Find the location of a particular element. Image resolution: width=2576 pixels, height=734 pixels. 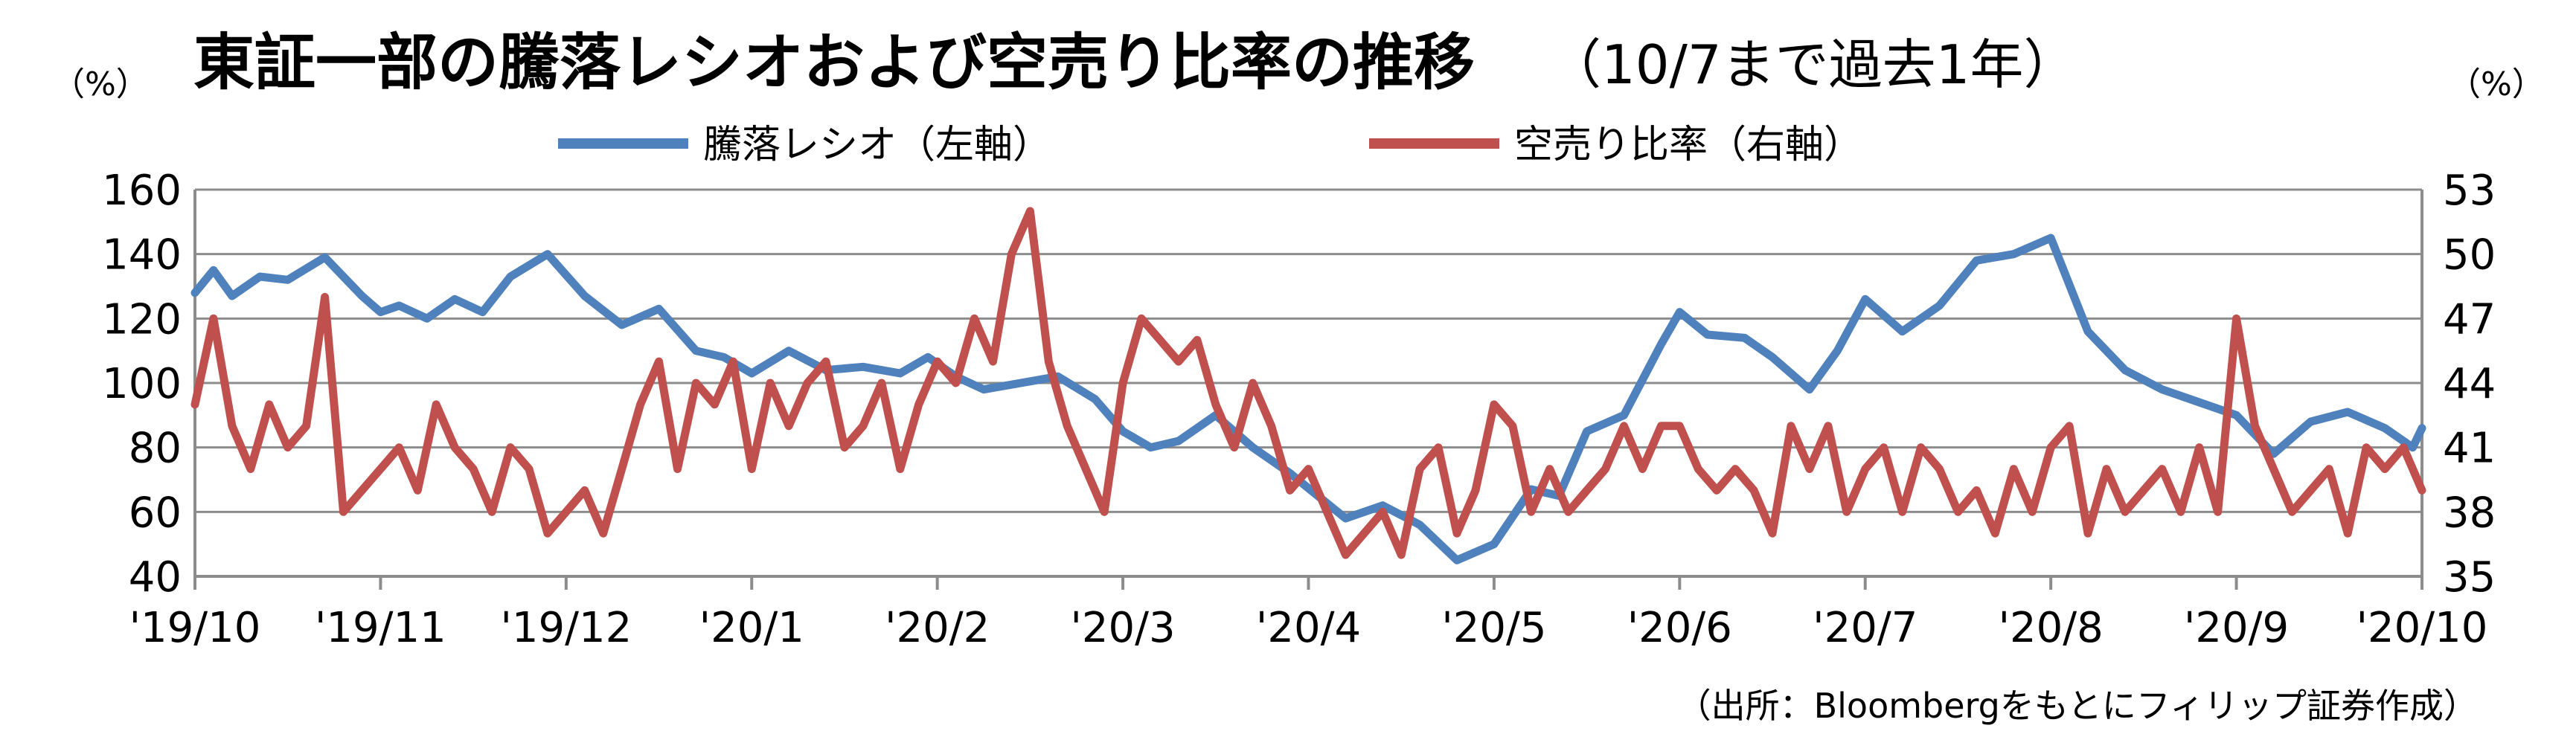

y-right-tick-label: 44 is located at coordinates (2469, 384).